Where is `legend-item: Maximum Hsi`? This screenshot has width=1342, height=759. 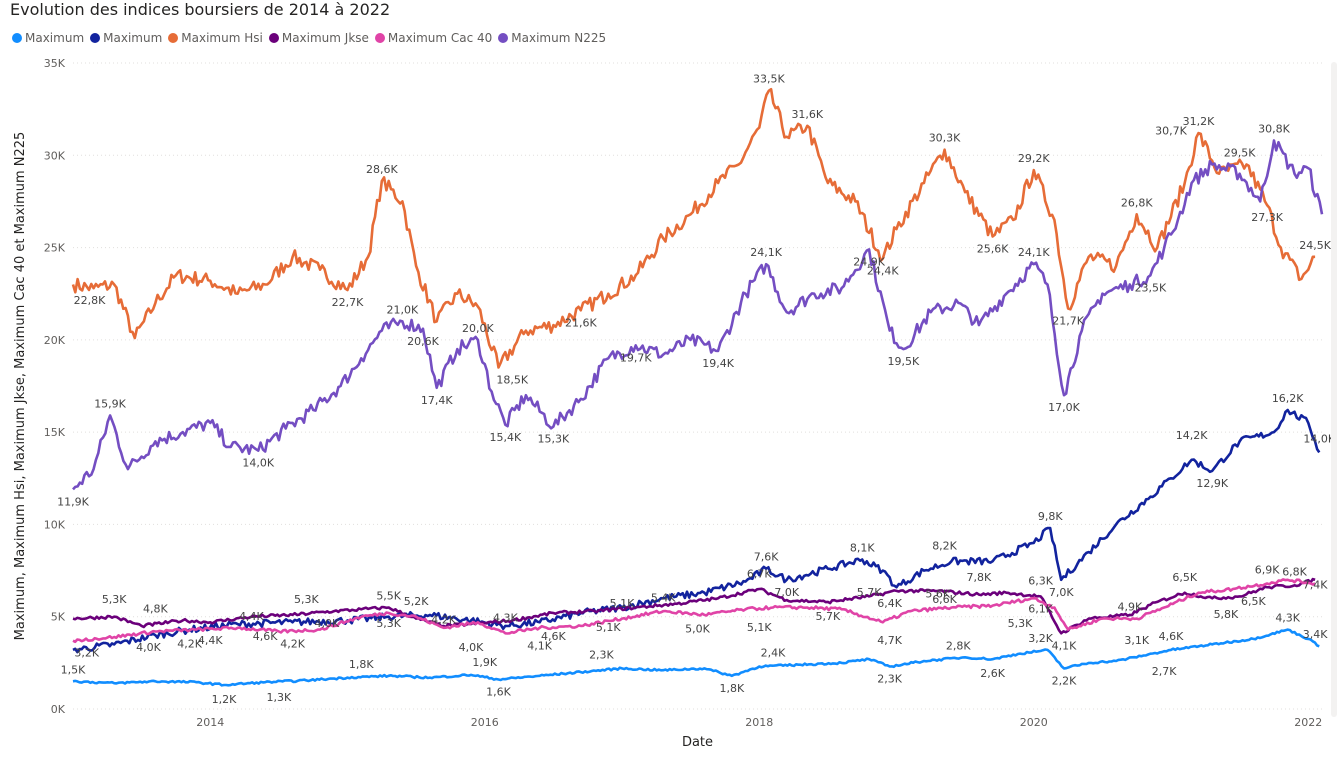
legend-item: Maximum Hsi is located at coordinates (215, 38).